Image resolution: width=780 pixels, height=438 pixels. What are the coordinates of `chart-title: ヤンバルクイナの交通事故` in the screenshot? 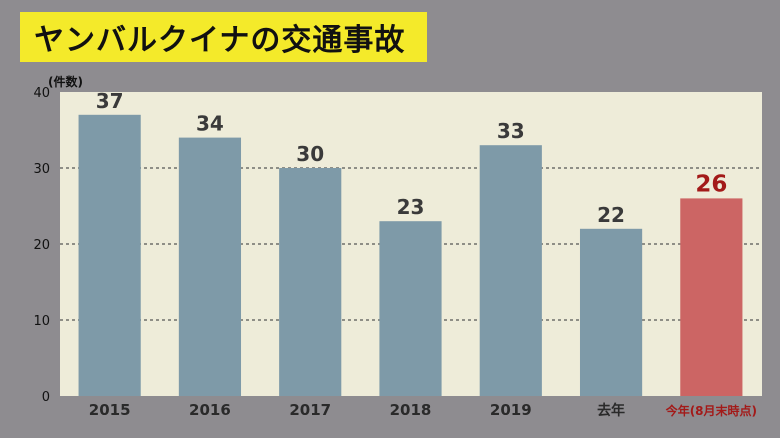 It's located at (220, 40).